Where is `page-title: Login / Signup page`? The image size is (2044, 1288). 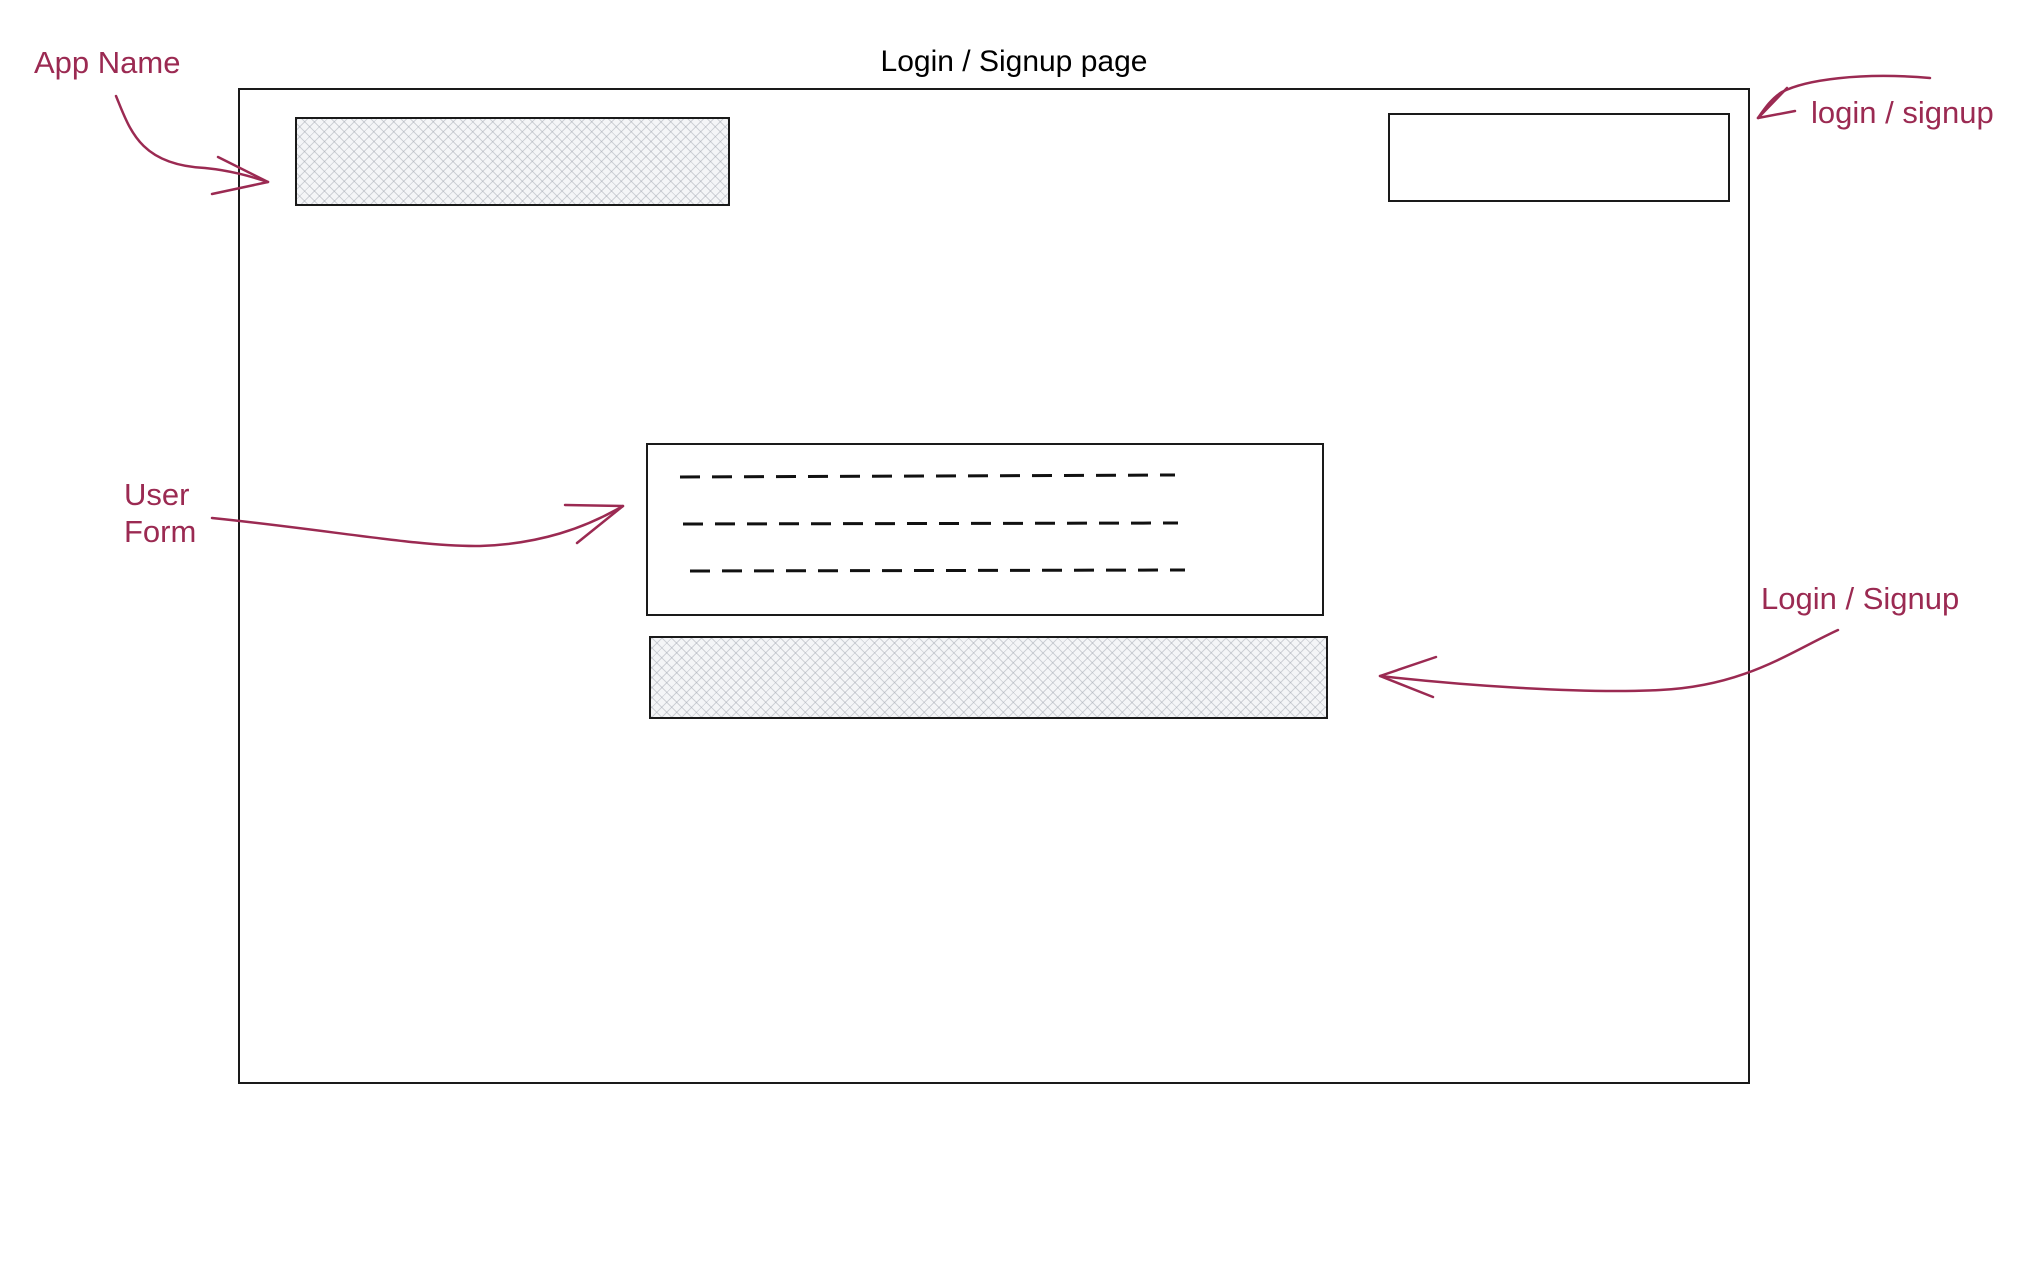 page-title: Login / Signup page is located at coordinates (1014, 61).